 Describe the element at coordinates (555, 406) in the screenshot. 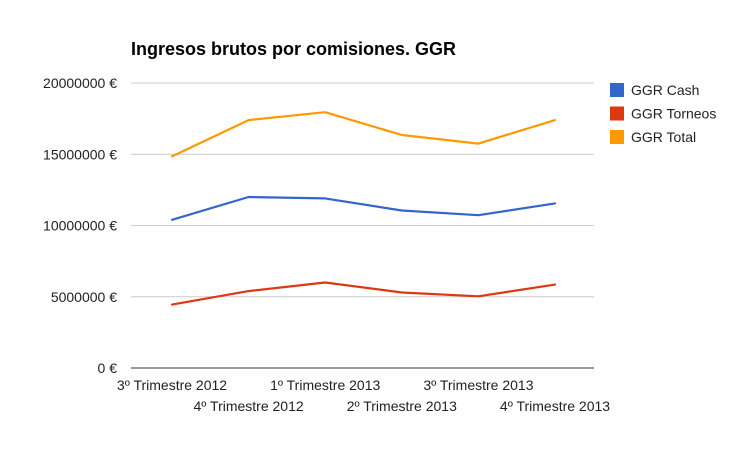

I see `x-tick-label: 4º Trimestre 2013` at that location.